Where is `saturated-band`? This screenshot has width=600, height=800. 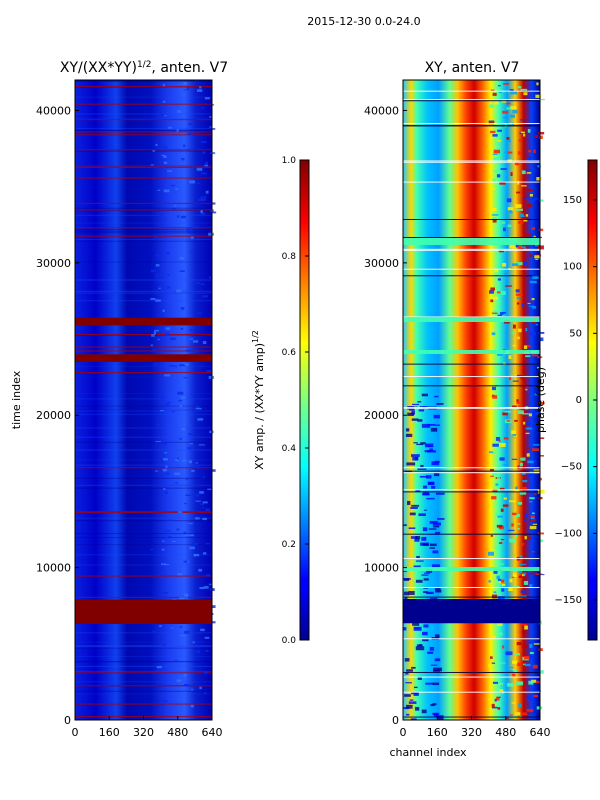
saturated-band is located at coordinates (143, 321).